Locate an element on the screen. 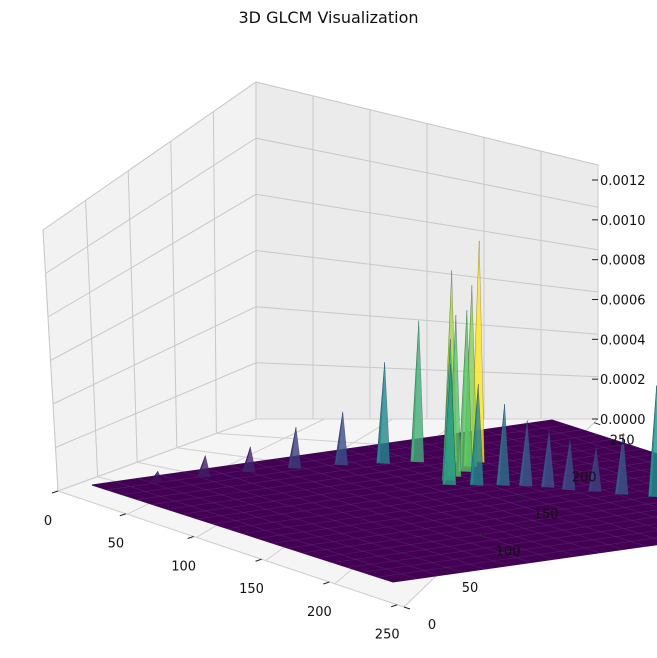  chart-title: 3D GLCM Visualization is located at coordinates (328, 17).